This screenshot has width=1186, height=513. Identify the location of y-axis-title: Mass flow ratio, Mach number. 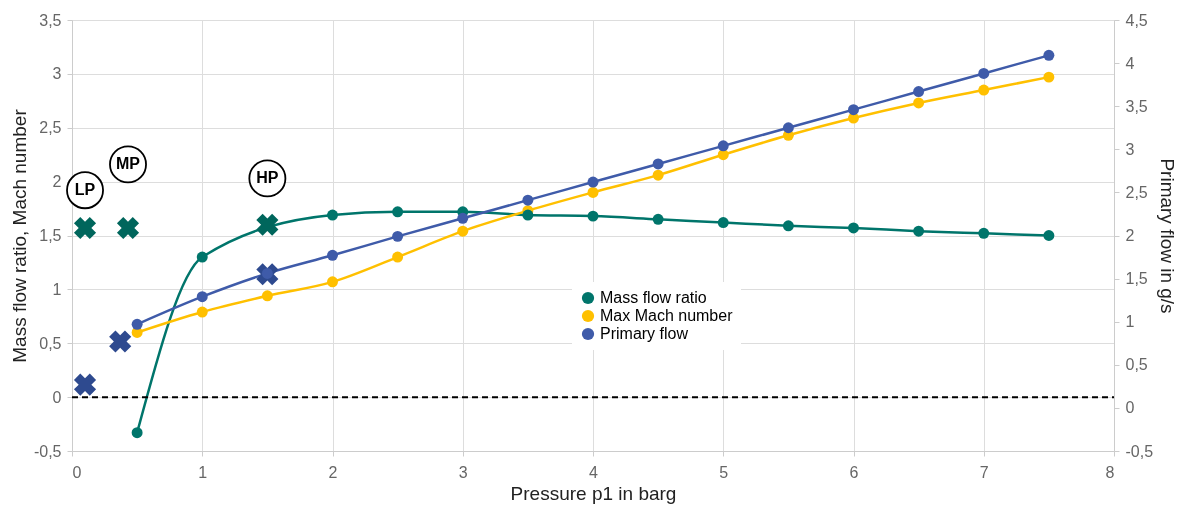
(19, 235).